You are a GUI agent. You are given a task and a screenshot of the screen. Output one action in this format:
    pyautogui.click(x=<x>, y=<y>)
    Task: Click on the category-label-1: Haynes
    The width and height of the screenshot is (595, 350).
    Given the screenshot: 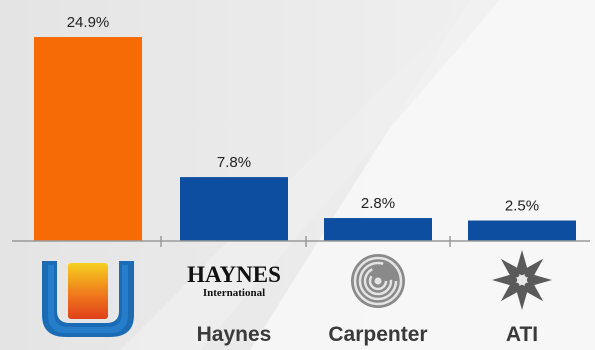 What is the action you would take?
    pyautogui.click(x=234, y=334)
    